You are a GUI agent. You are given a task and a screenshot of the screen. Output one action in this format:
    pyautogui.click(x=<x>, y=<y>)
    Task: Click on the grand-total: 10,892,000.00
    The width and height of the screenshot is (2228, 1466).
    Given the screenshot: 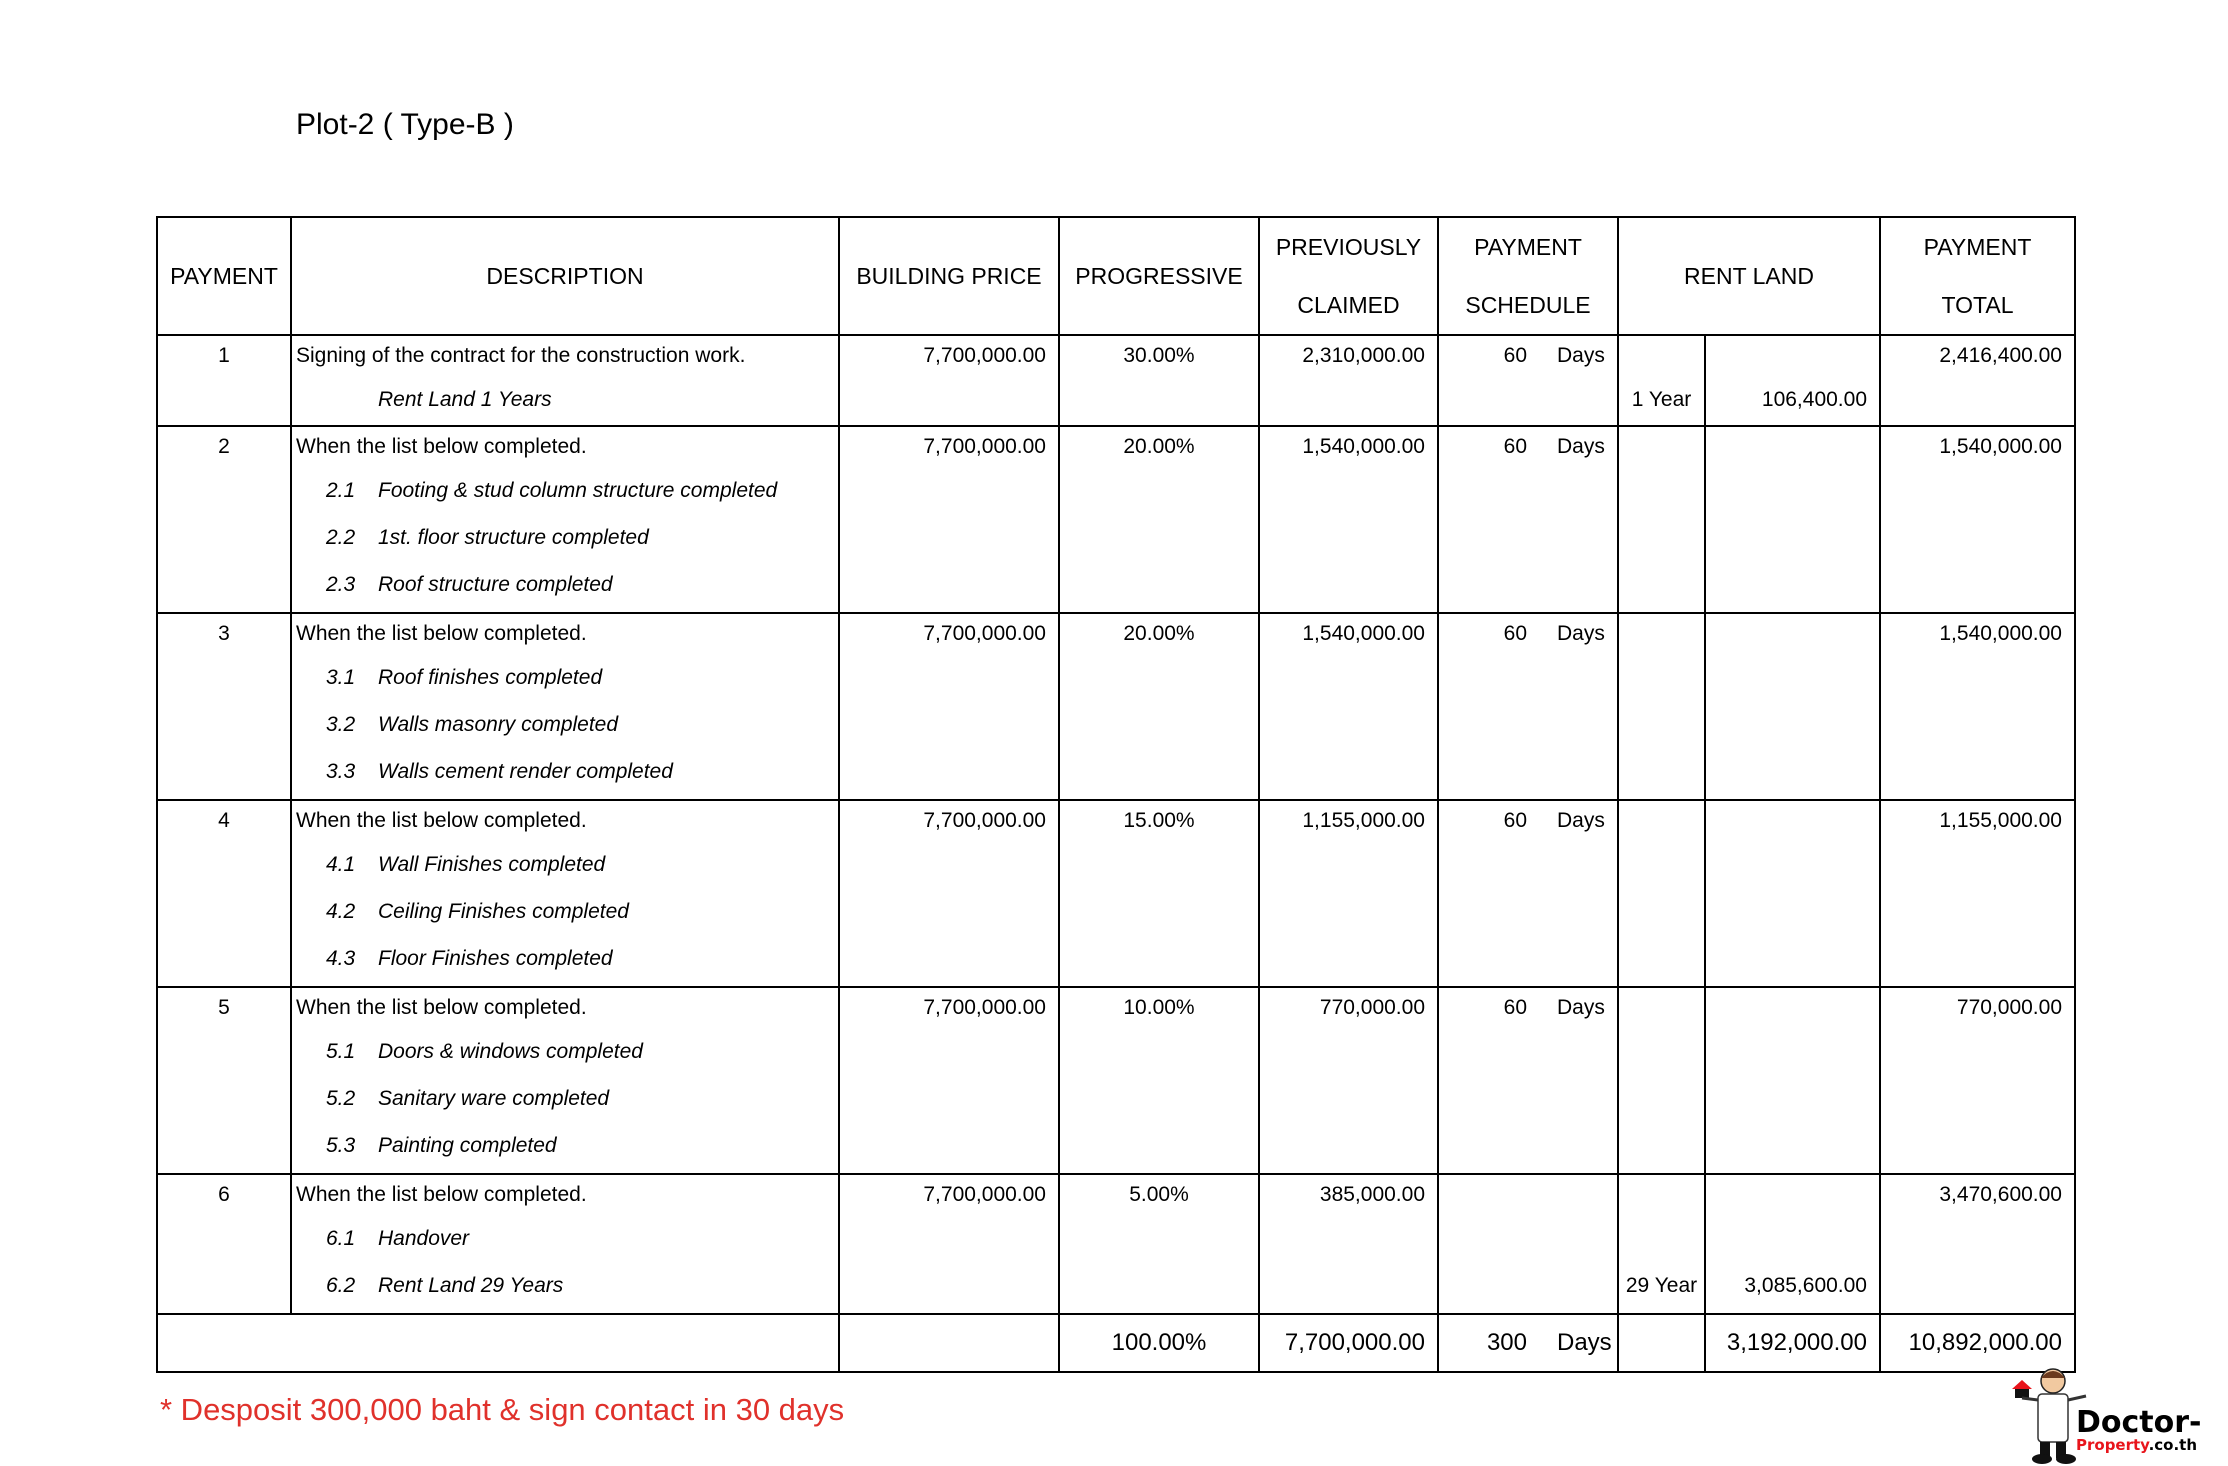 What is the action you would take?
    pyautogui.click(x=1977, y=1343)
    